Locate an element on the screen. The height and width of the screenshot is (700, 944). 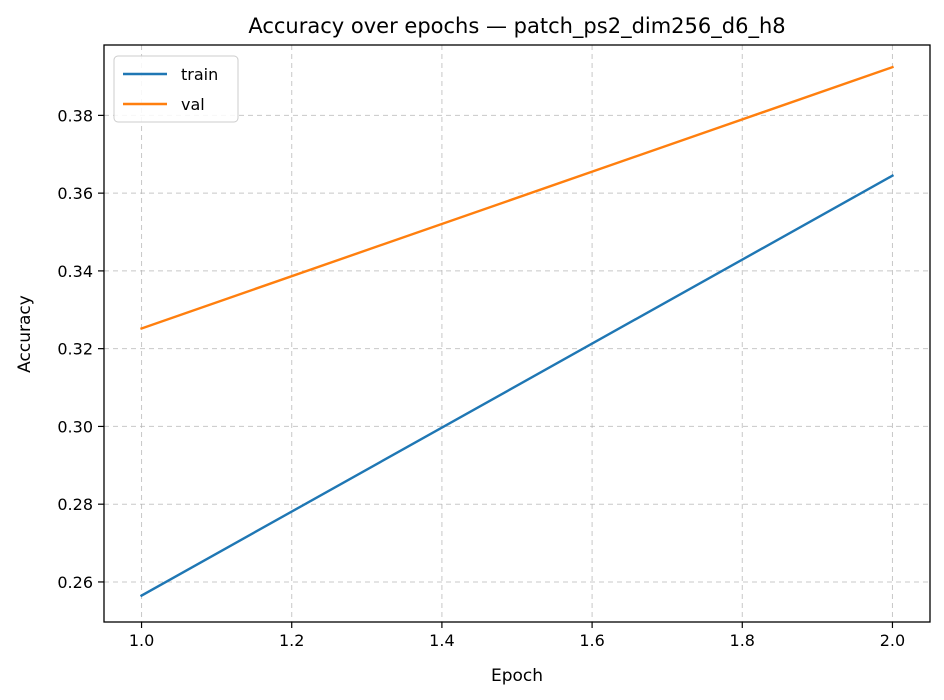
legend-label-val: val is located at coordinates (193, 104).